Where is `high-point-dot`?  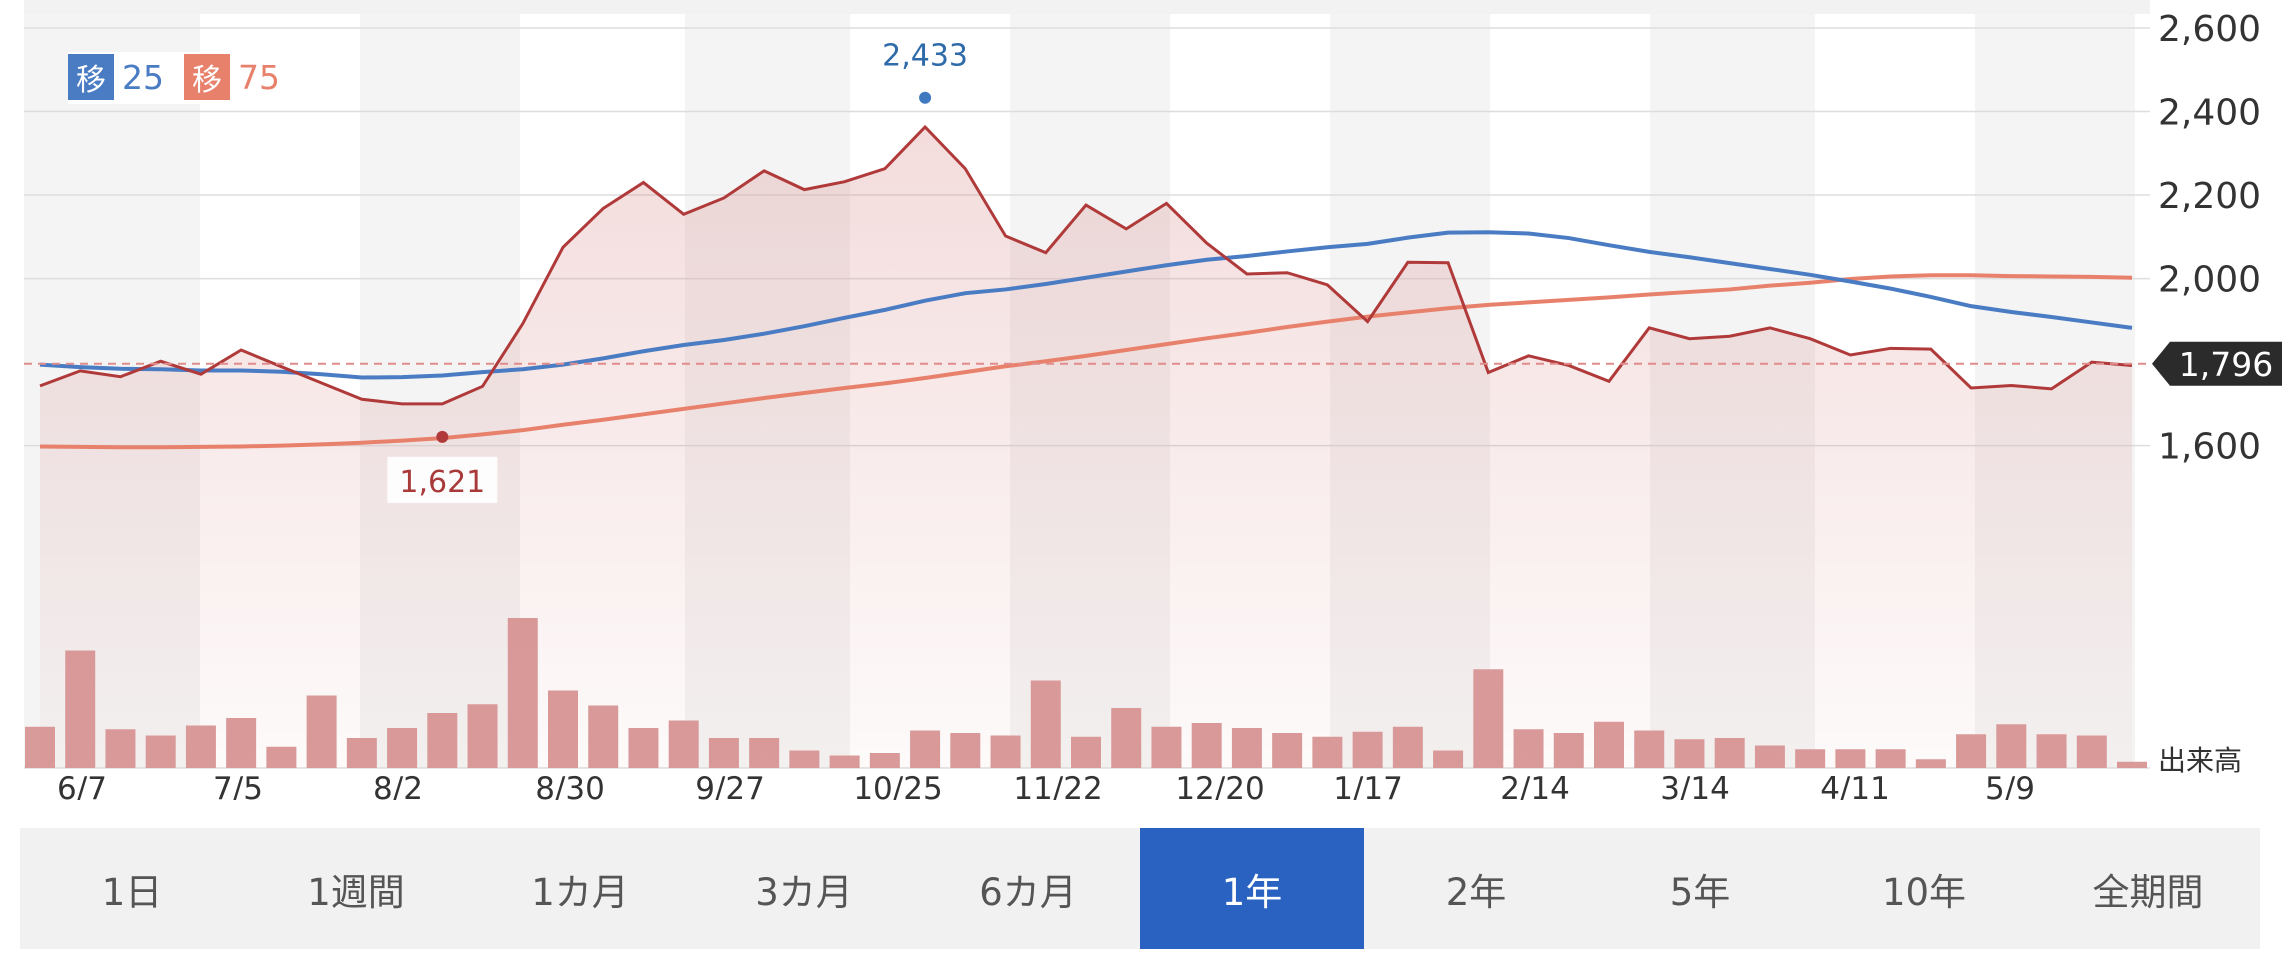
high-point-dot is located at coordinates (925, 97).